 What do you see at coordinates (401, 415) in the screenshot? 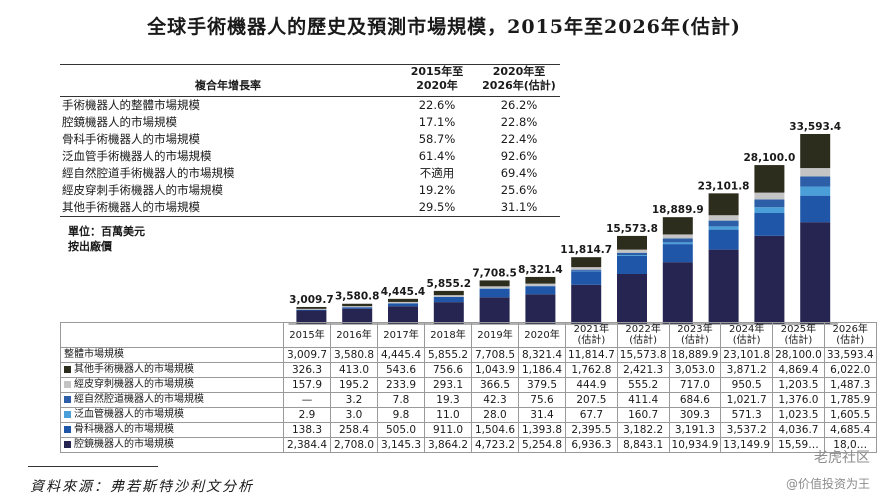
I see `value-cell: 9.8` at bounding box center [401, 415].